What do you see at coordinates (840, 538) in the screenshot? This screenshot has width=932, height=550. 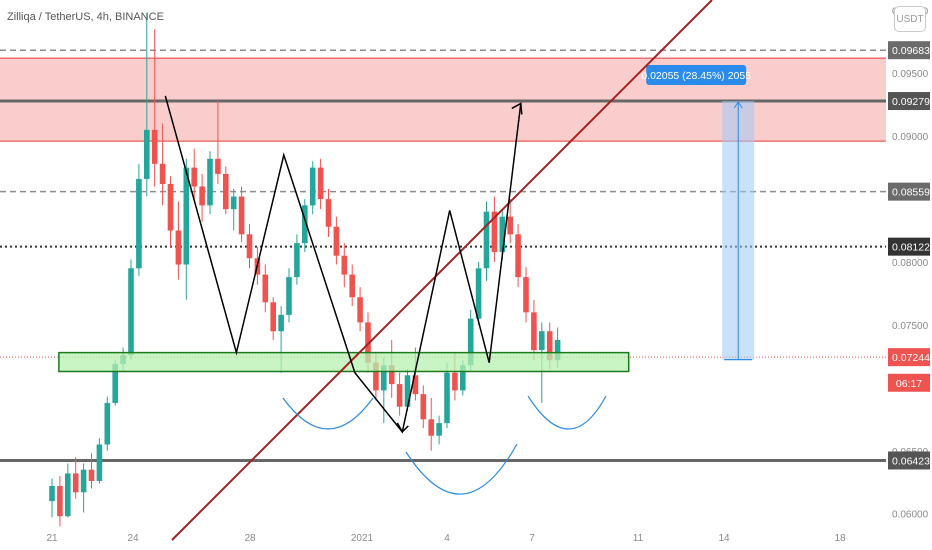 I see `time-axis-label: 18` at bounding box center [840, 538].